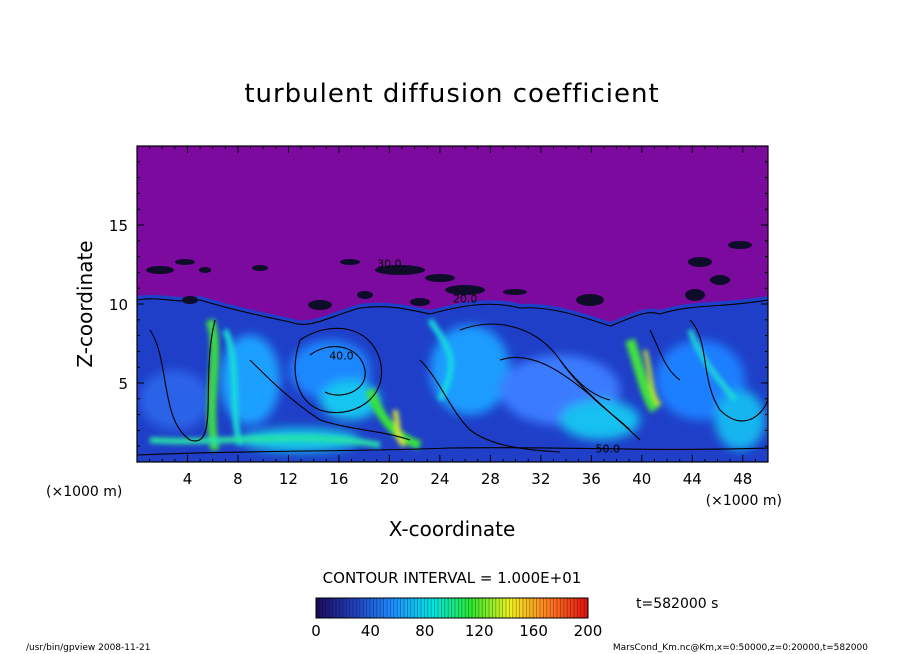 The image size is (904, 654). Describe the element at coordinates (88, 648) in the screenshot. I see `footer-left: /usr/bin/gpview 2008-11-21` at that location.